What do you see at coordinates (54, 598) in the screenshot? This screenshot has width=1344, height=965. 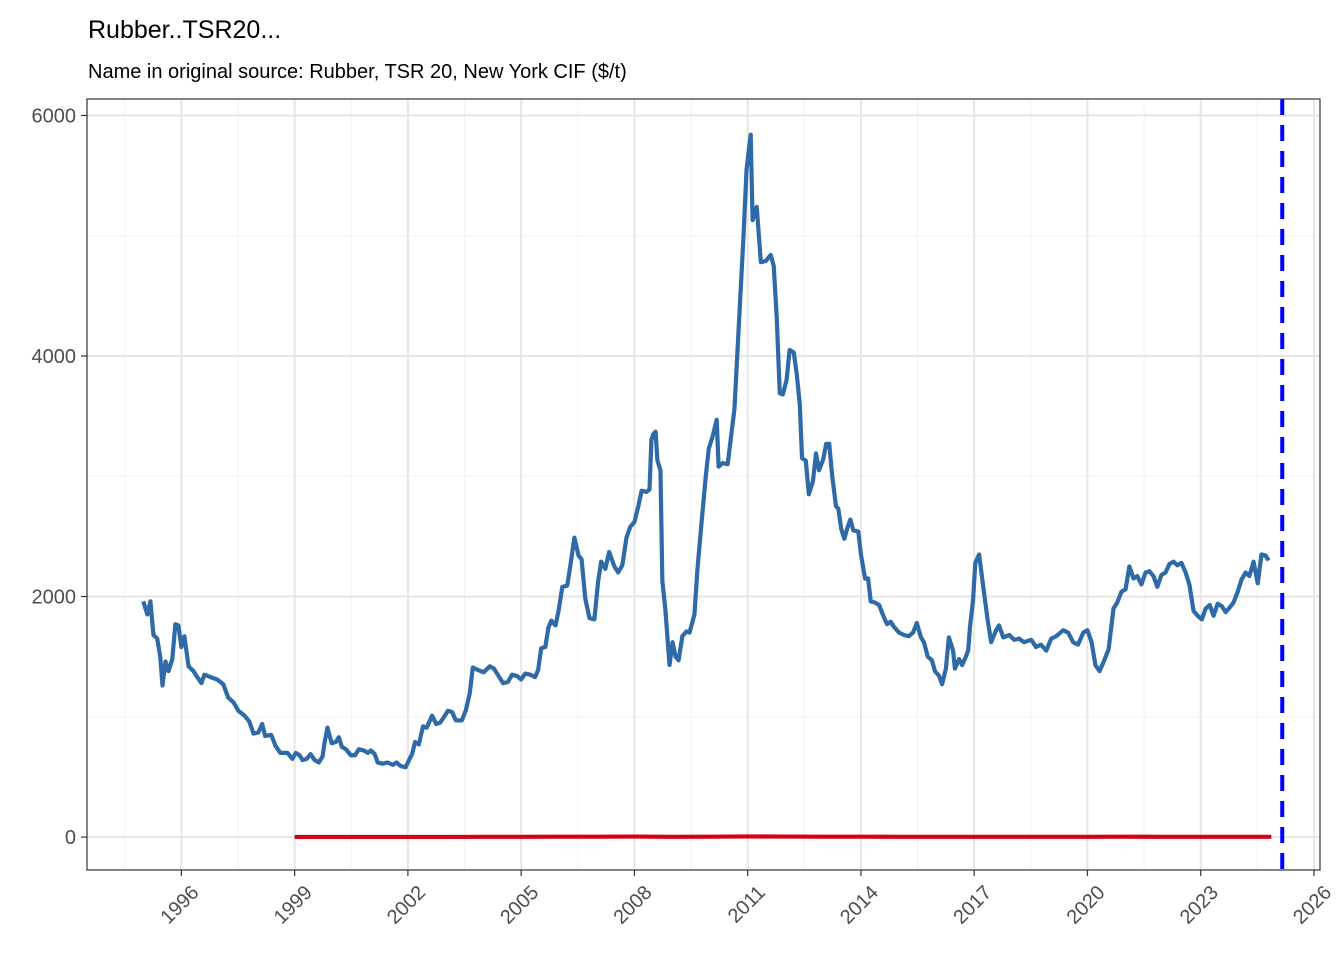 I see `y-tick-label: 2000` at bounding box center [54, 598].